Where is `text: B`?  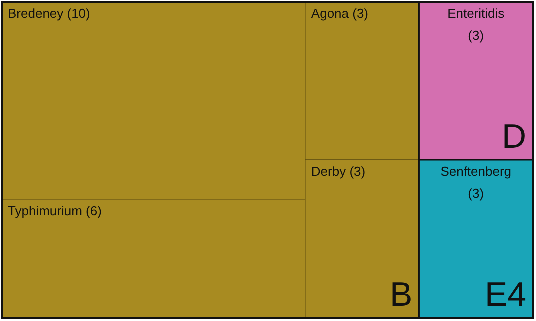 text: B is located at coordinates (401, 295).